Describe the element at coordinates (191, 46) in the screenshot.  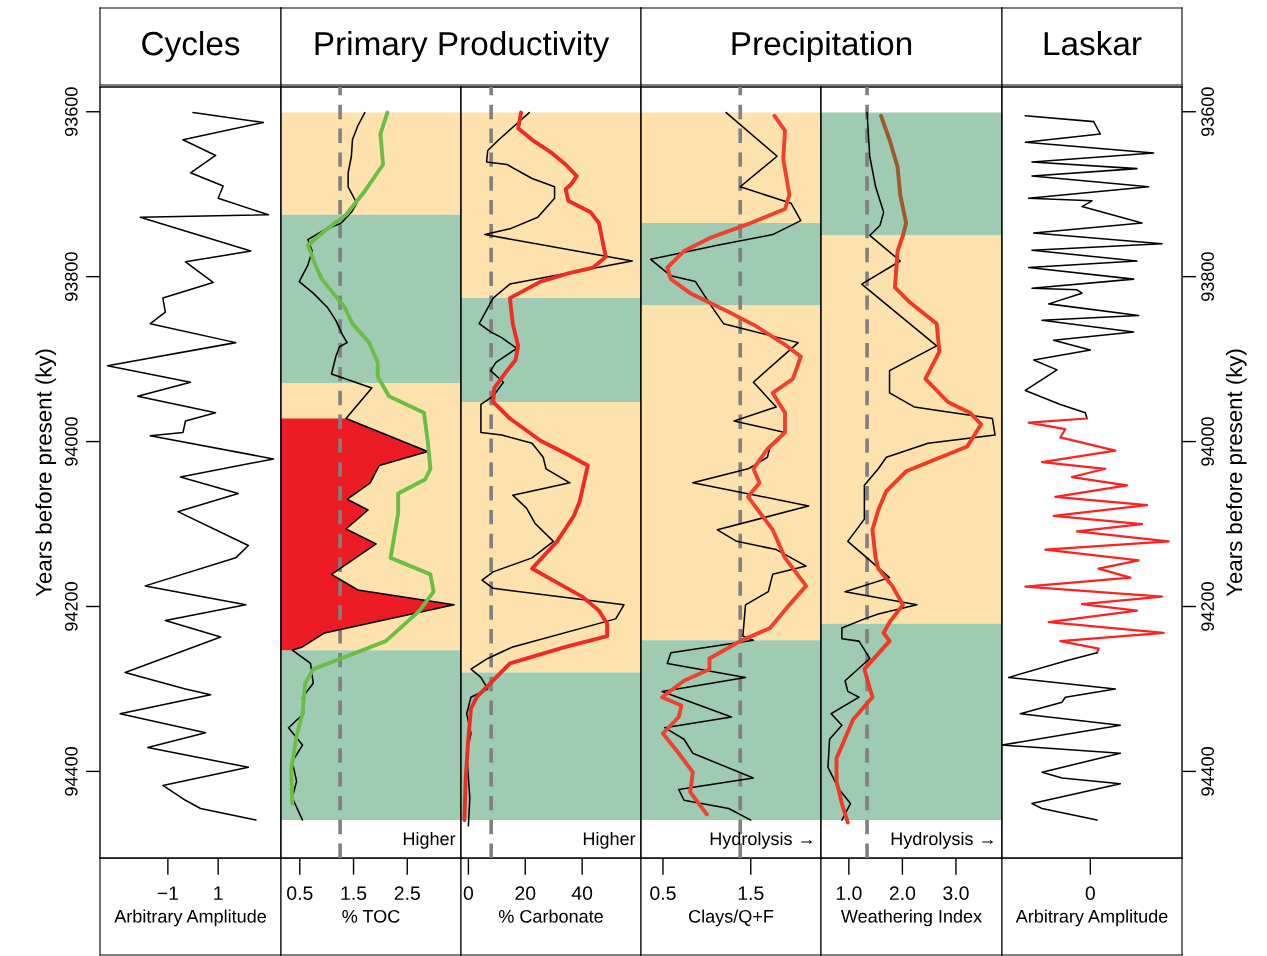
I see `chart-title: Cycles` at that location.